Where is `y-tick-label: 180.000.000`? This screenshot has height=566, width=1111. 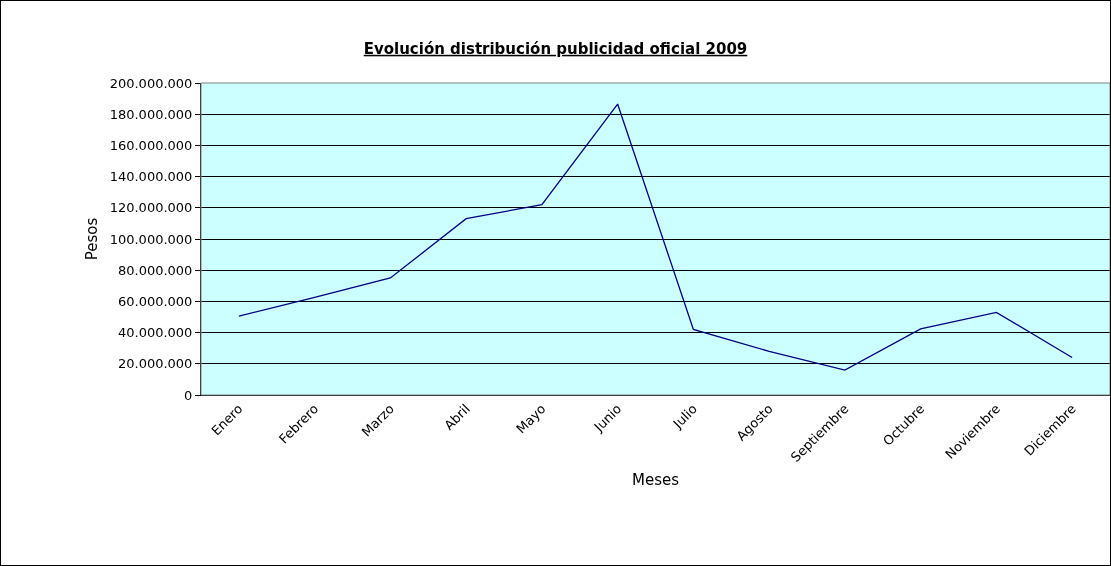
y-tick-label: 180.000.000 is located at coordinates (151, 114).